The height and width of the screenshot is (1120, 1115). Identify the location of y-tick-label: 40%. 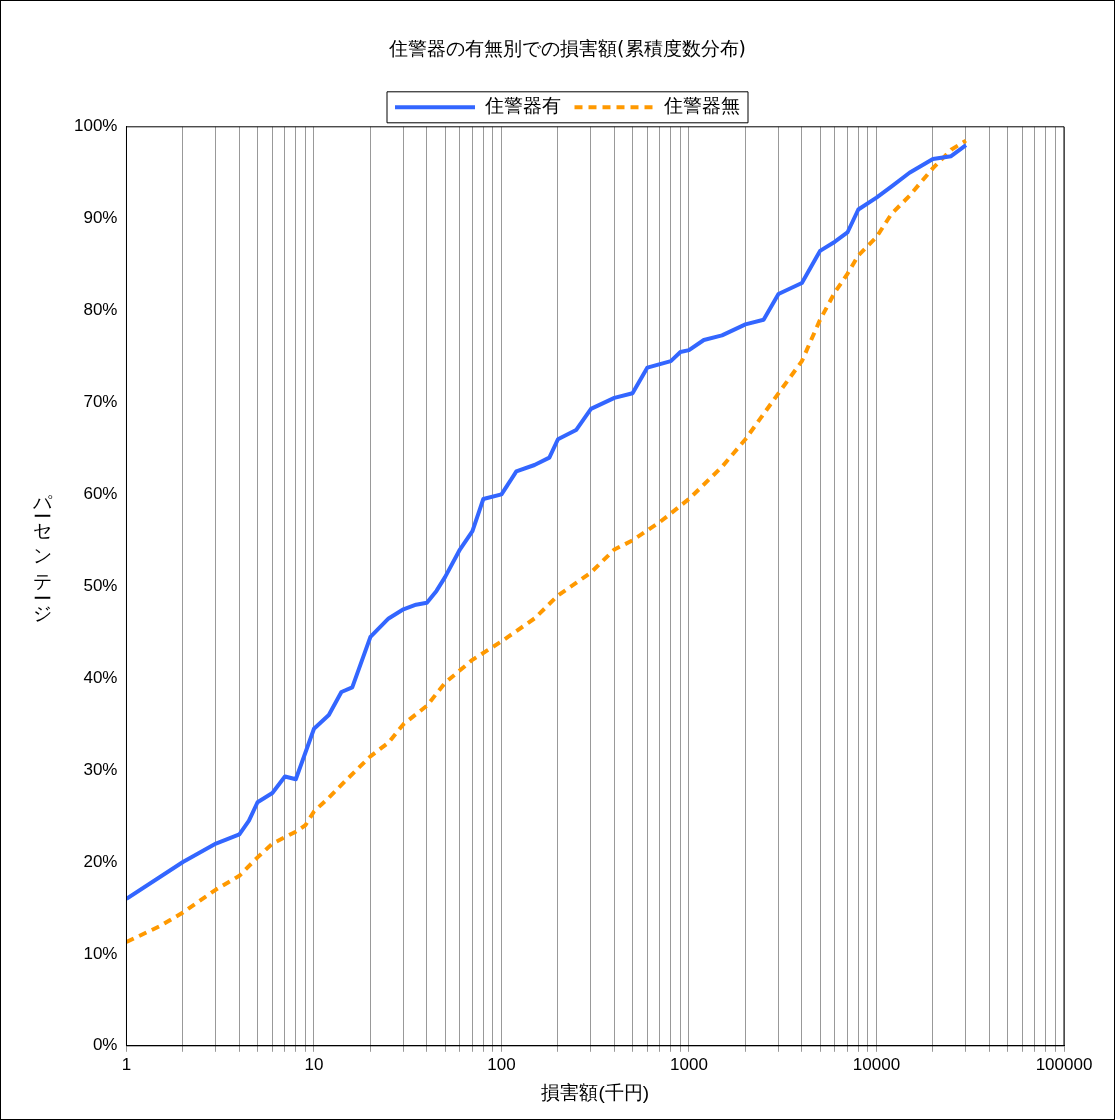
(100, 677).